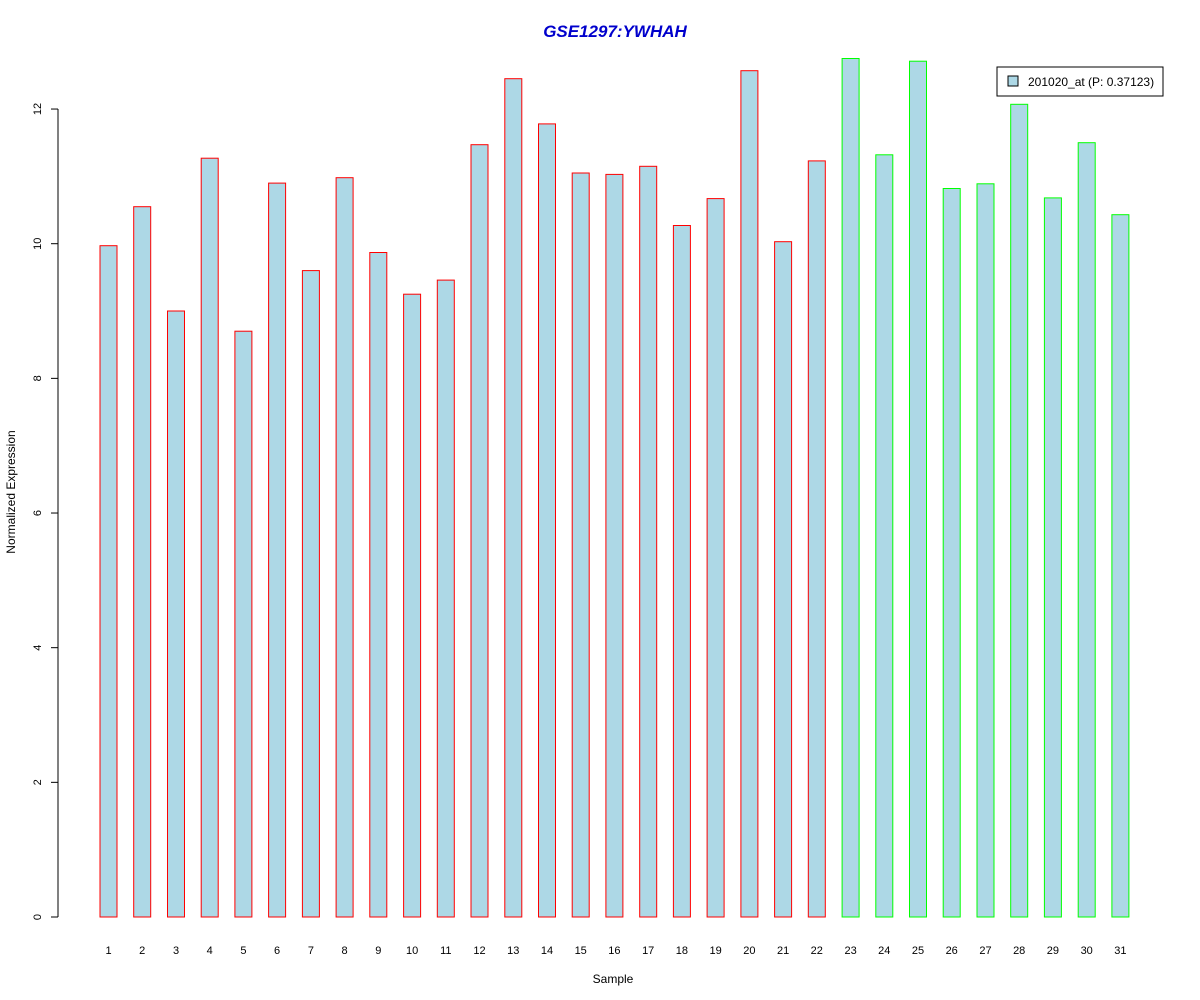 This screenshot has width=1200, height=1000. What do you see at coordinates (613, 979) in the screenshot?
I see `x-axis-label: Sample` at bounding box center [613, 979].